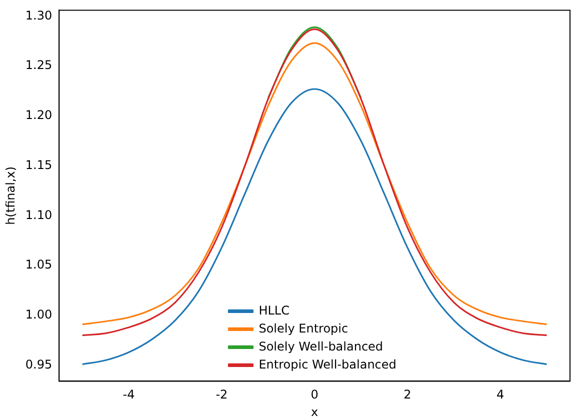  Describe the element at coordinates (38, 315) in the screenshot. I see `y-tick-label: 1.00` at that location.